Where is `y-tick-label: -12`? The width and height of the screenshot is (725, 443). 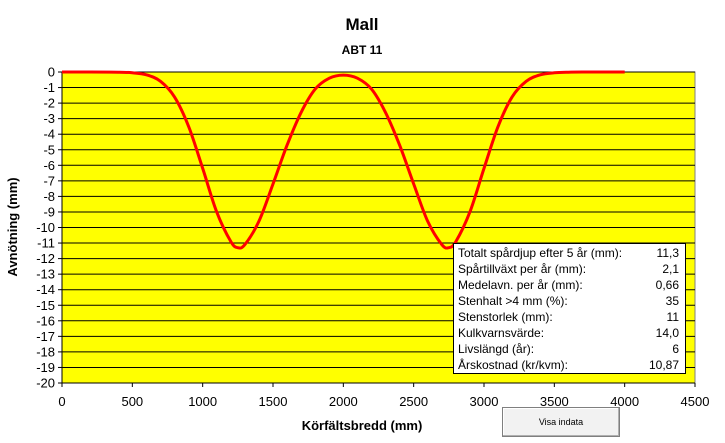
y-tick-label: -12 is located at coordinates (45, 258).